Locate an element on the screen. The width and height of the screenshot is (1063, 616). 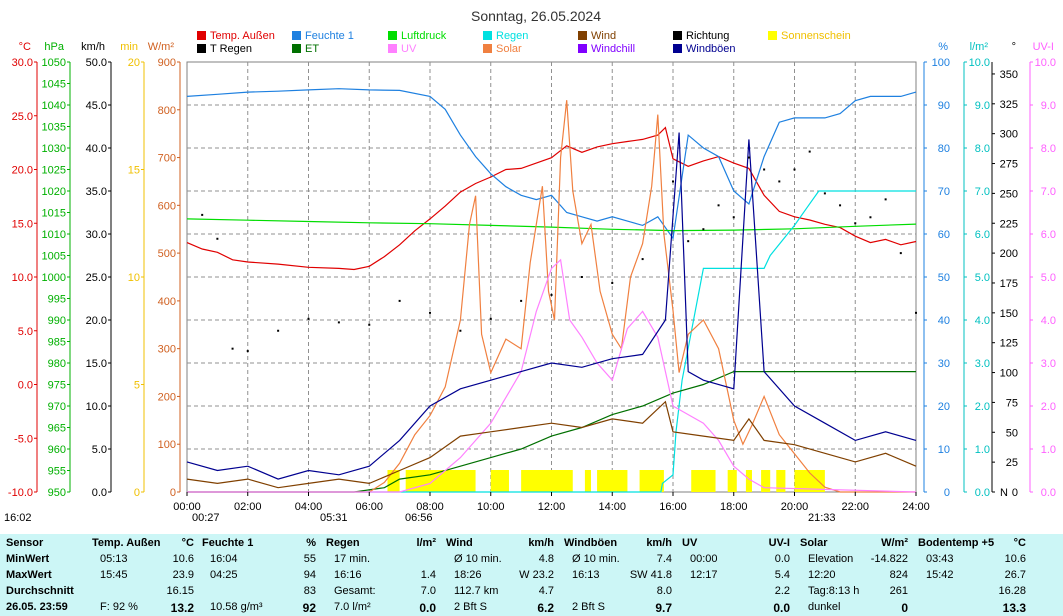
stats-value: 23.9 is located at coordinates (183, 575).